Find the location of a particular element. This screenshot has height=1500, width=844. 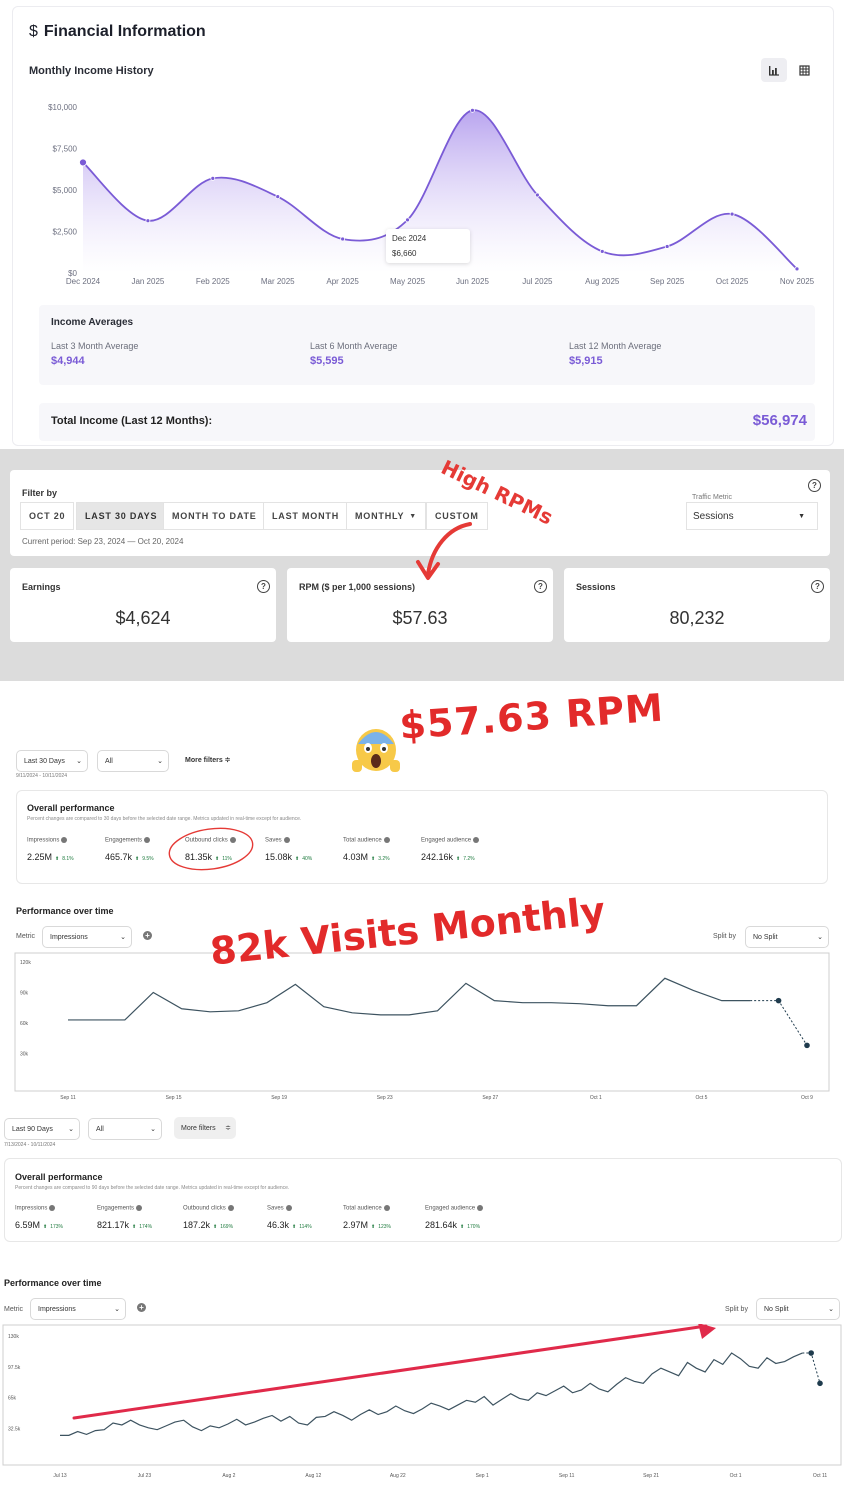

y-tick-label: $5,000 is located at coordinates (65, 190).